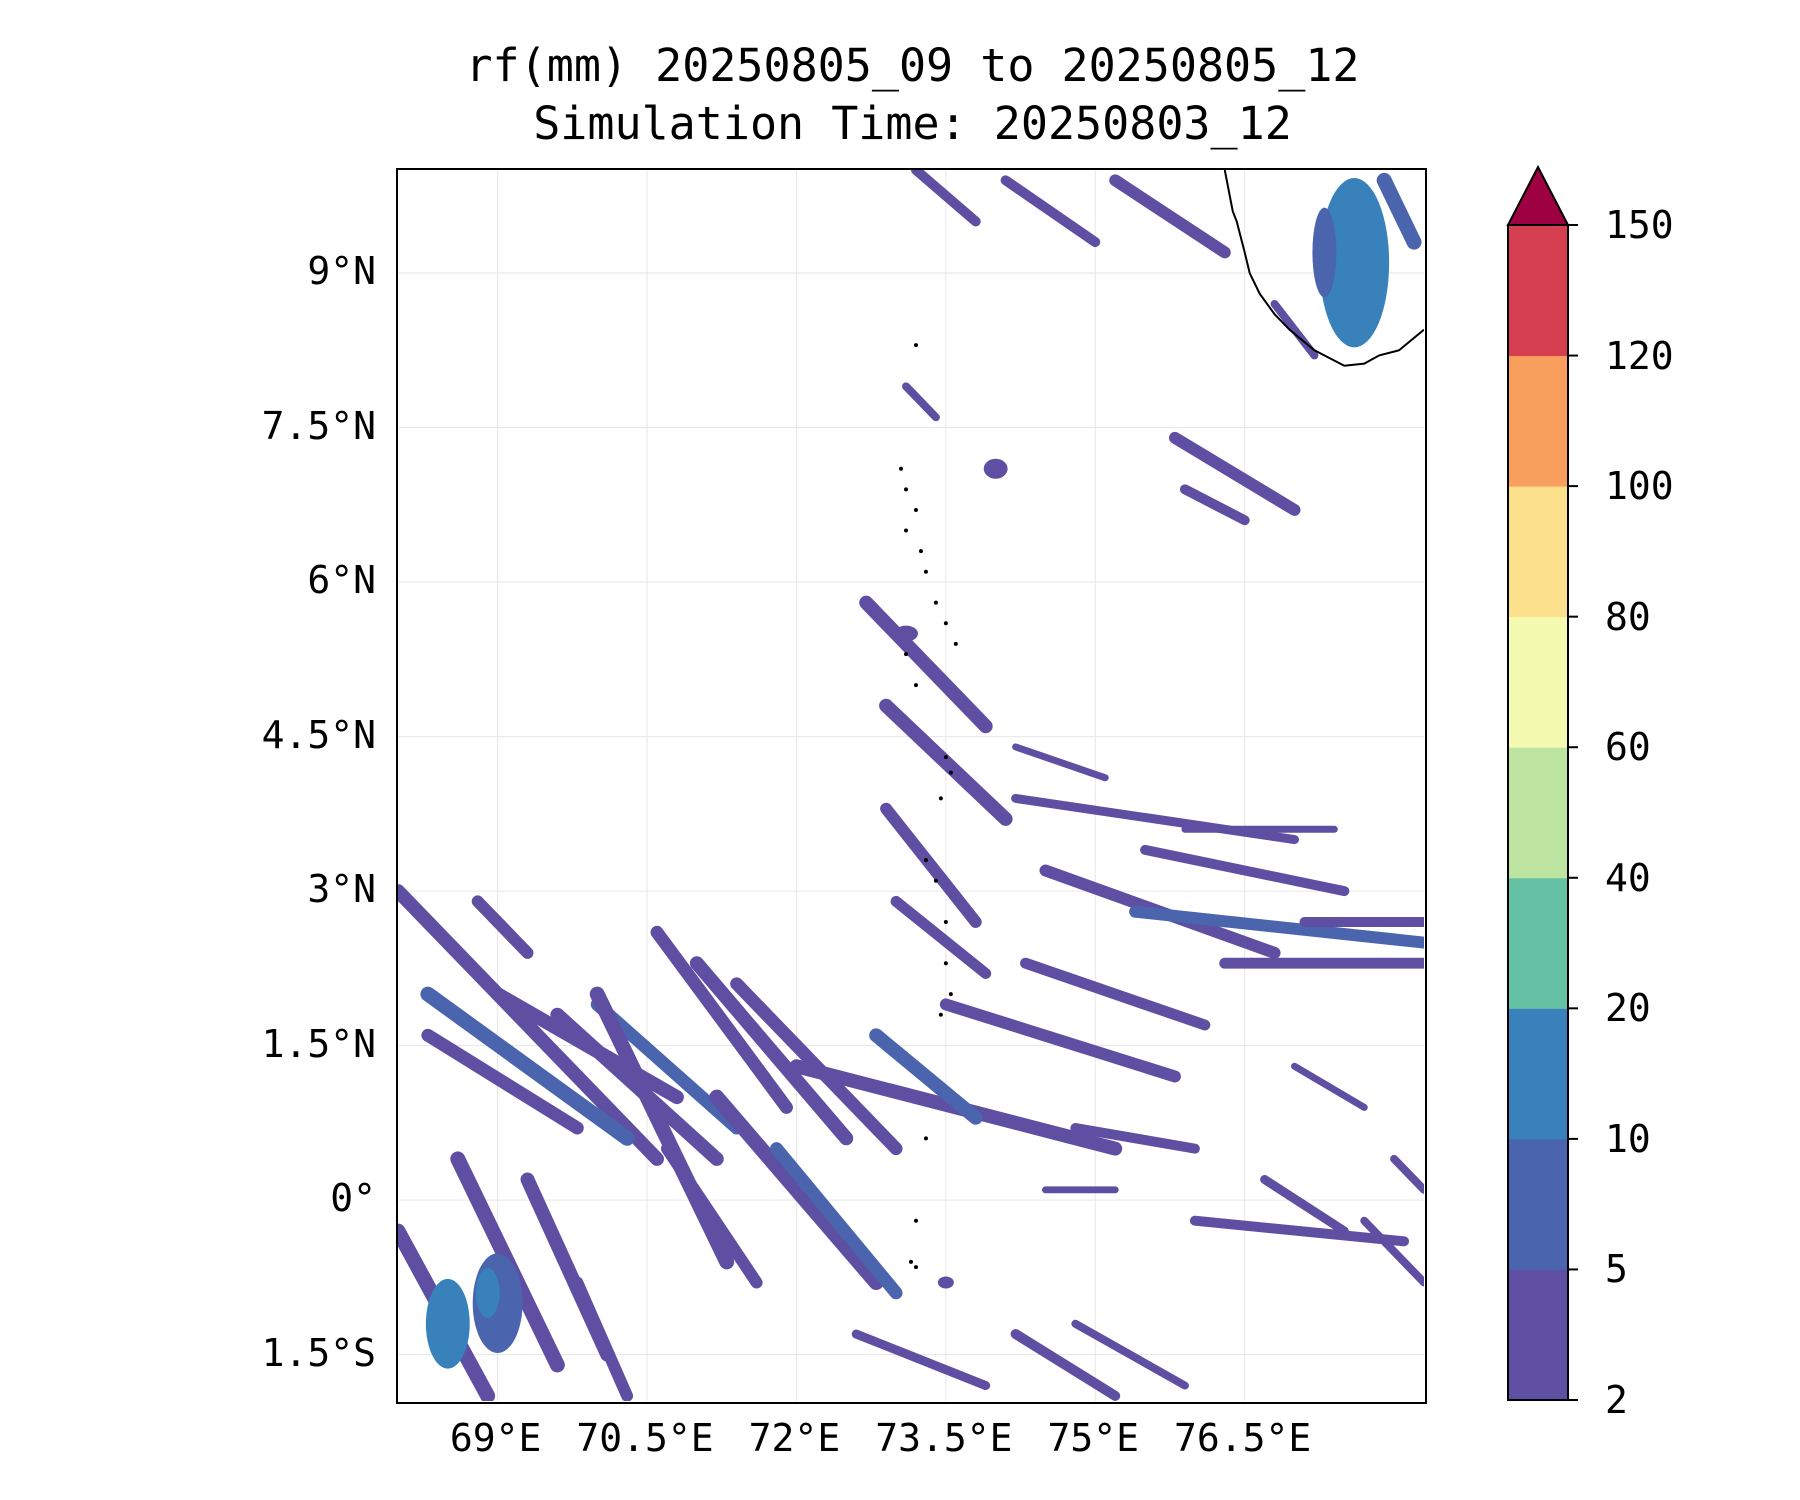  What do you see at coordinates (318, 1043) in the screenshot?
I see `latitude-tick-label: 1.5°N` at bounding box center [318, 1043].